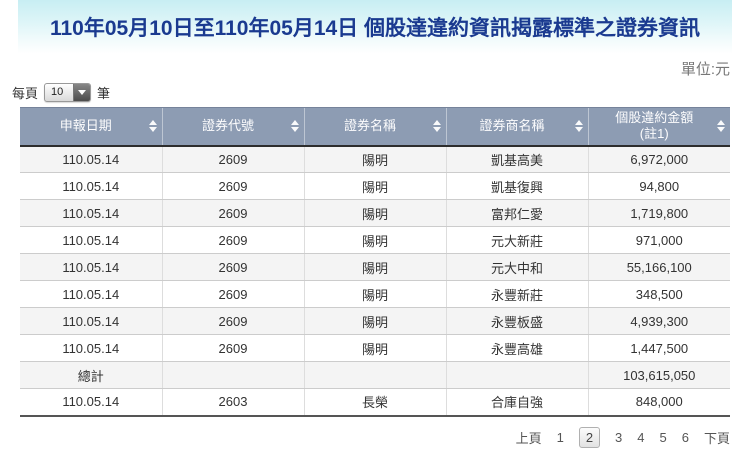 The height and width of the screenshot is (455, 750). What do you see at coordinates (369, 126) in the screenshot?
I see `column-header-label: 證券名稱` at bounding box center [369, 126].